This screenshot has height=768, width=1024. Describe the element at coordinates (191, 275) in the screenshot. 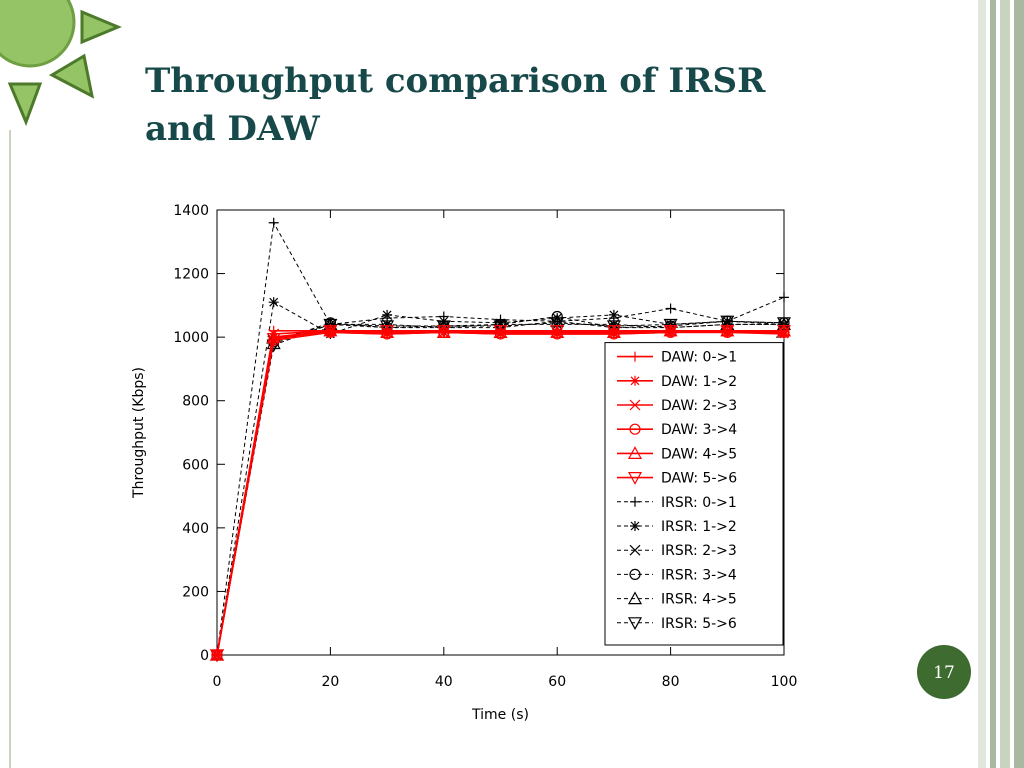

I see `y-tick-label: 1200` at that location.